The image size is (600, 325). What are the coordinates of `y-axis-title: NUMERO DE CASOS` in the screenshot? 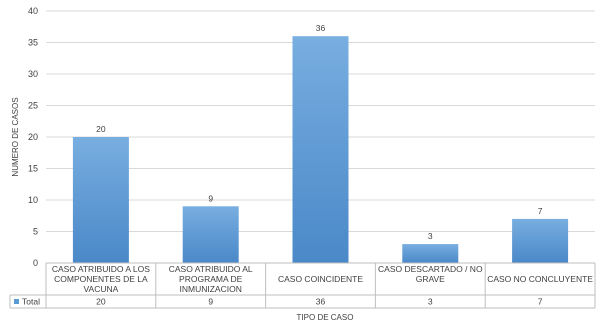 It's located at (15, 136).